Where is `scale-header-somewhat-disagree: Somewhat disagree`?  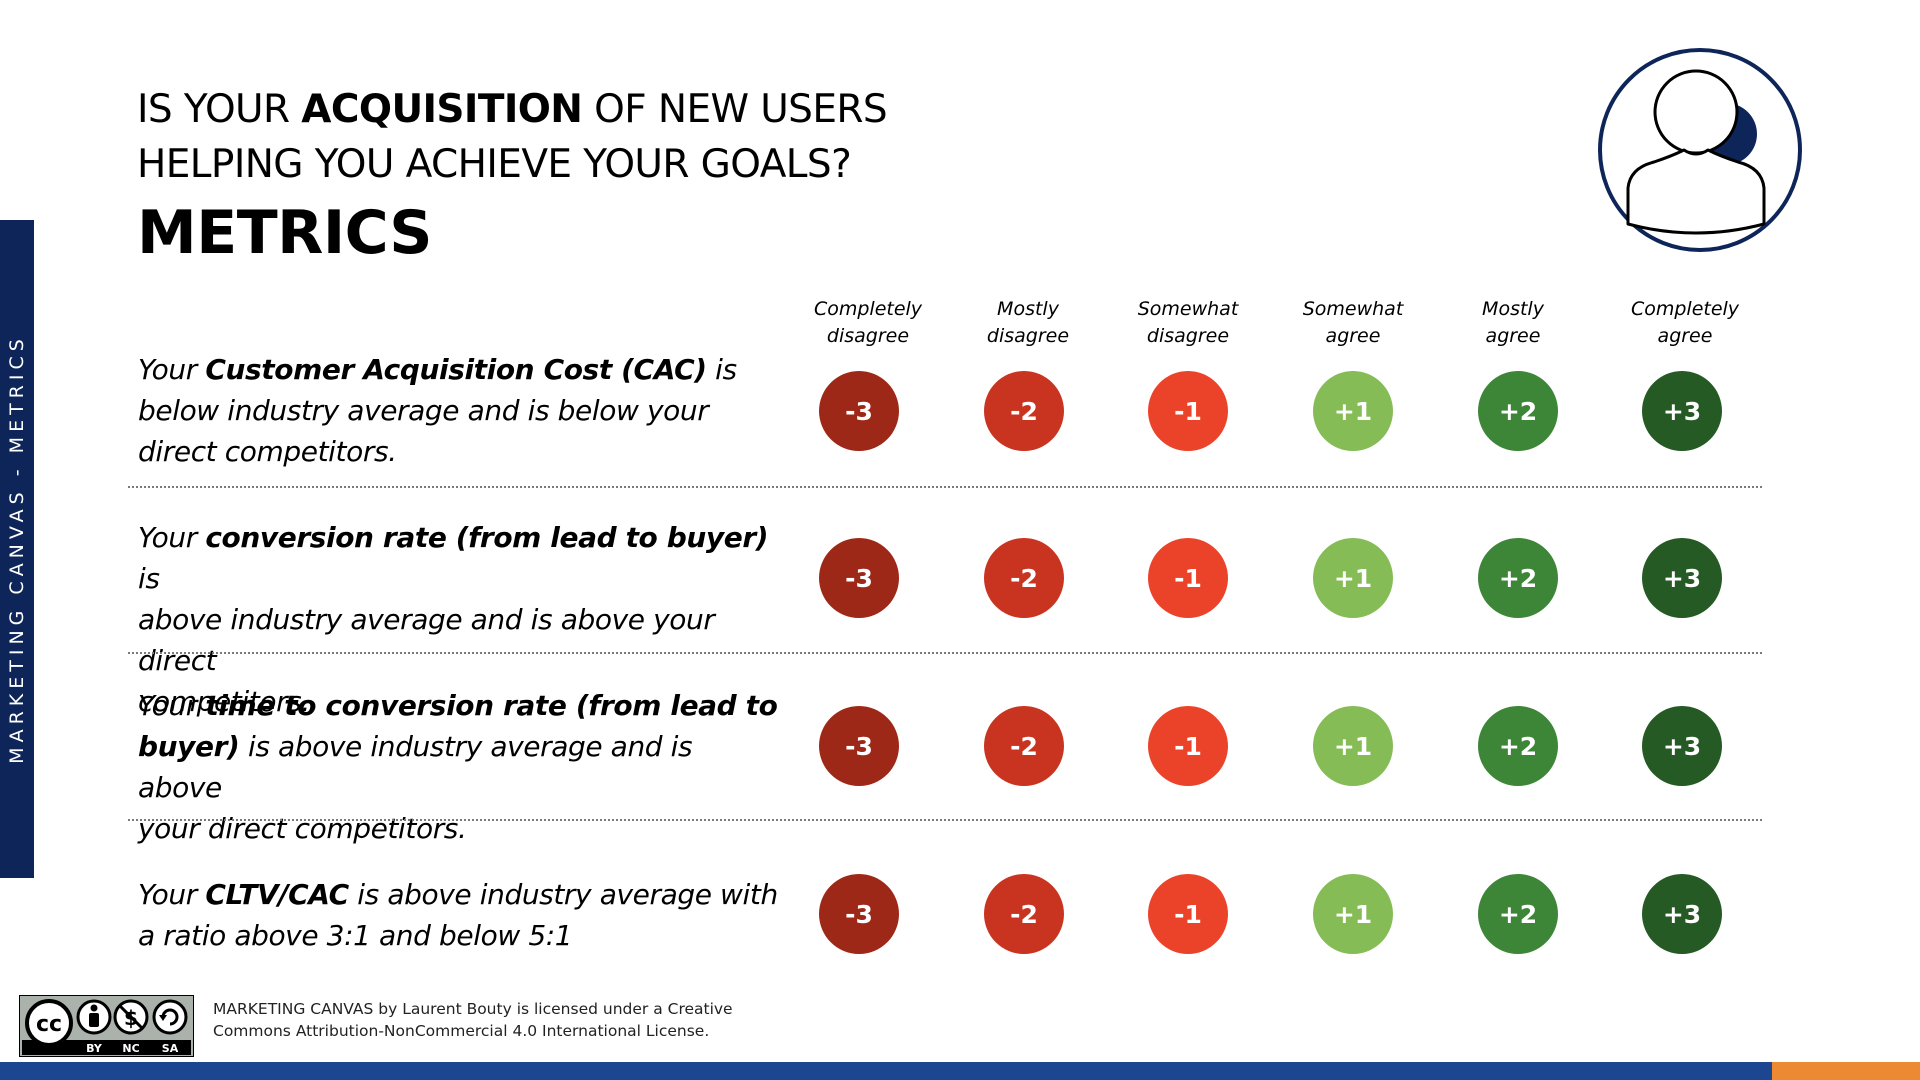
scale-header-somewhat-disagree: Somewhat disagree is located at coordinates (1188, 322).